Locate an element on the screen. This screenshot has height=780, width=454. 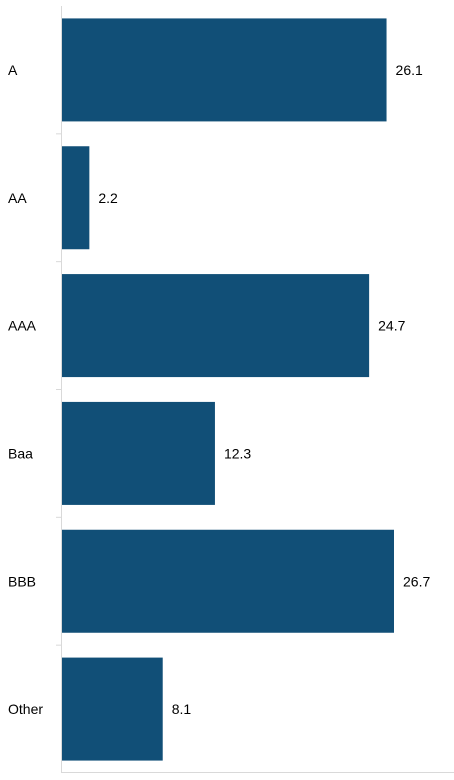
value-label-other: 8.1 is located at coordinates (182, 709).